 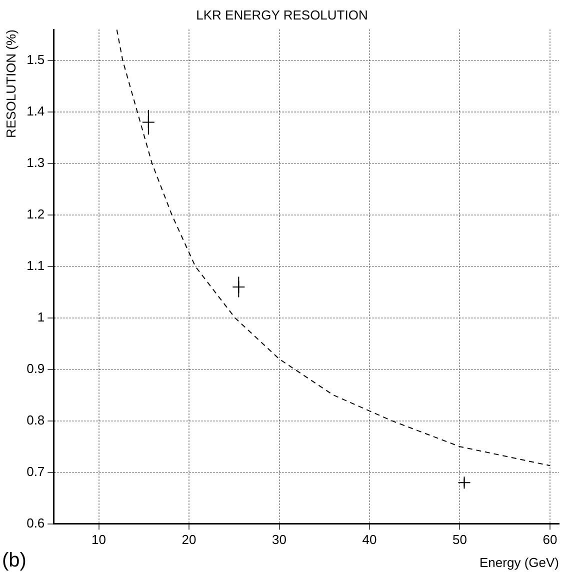 I want to click on x-tick-label: 50, so click(x=459, y=540).